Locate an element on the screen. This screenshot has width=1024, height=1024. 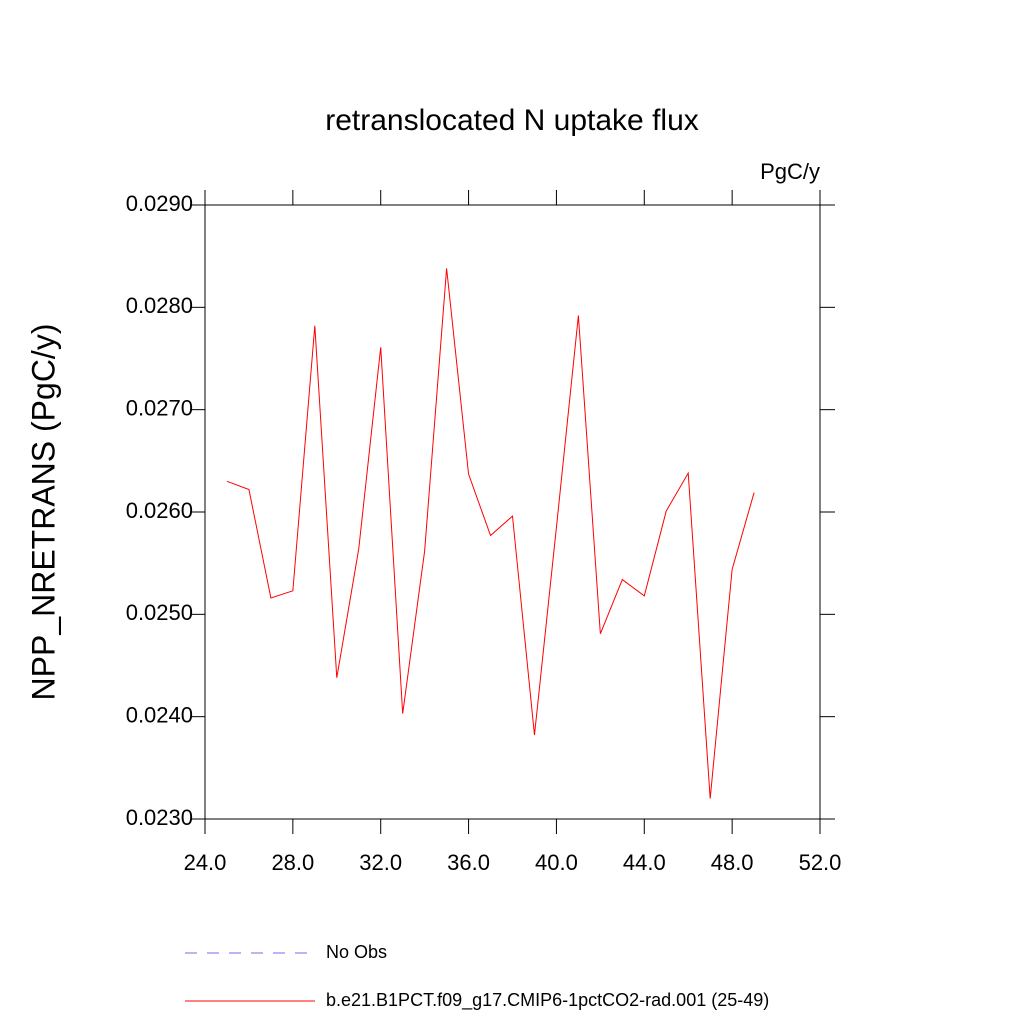
y-tick-label: 0.0240 is located at coordinates (159, 714).